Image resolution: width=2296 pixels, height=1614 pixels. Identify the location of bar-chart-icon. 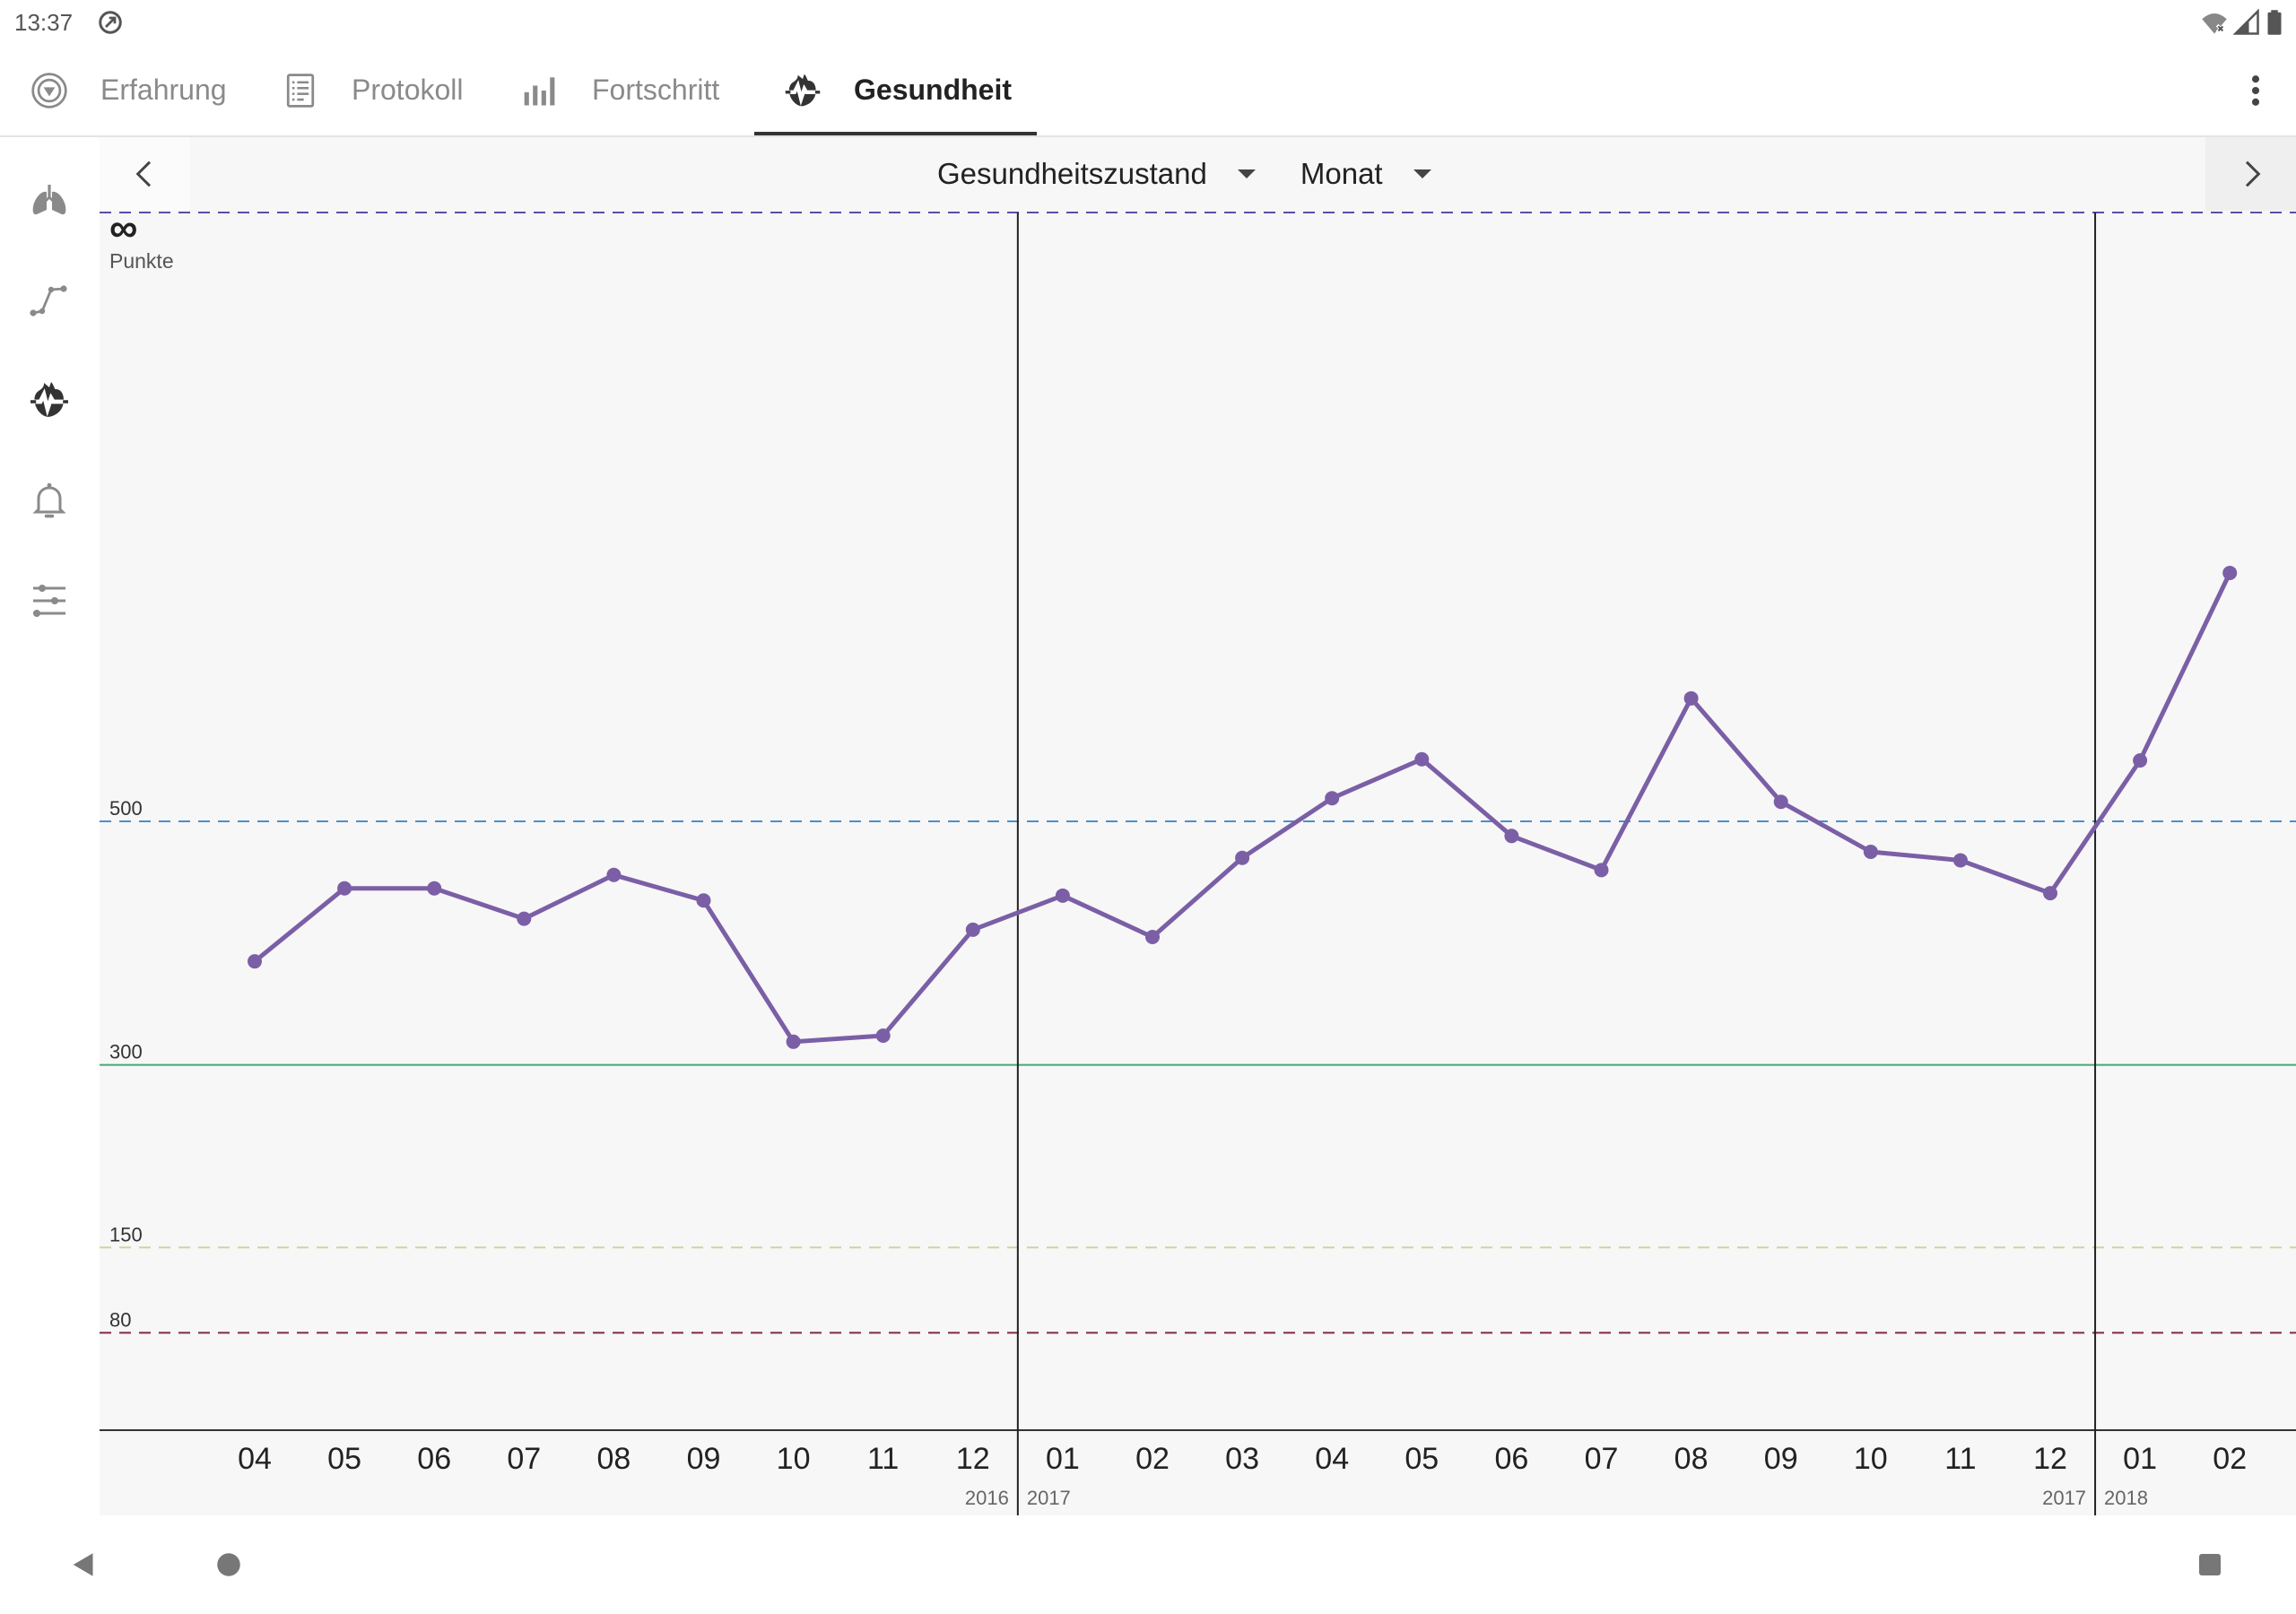
(539, 90).